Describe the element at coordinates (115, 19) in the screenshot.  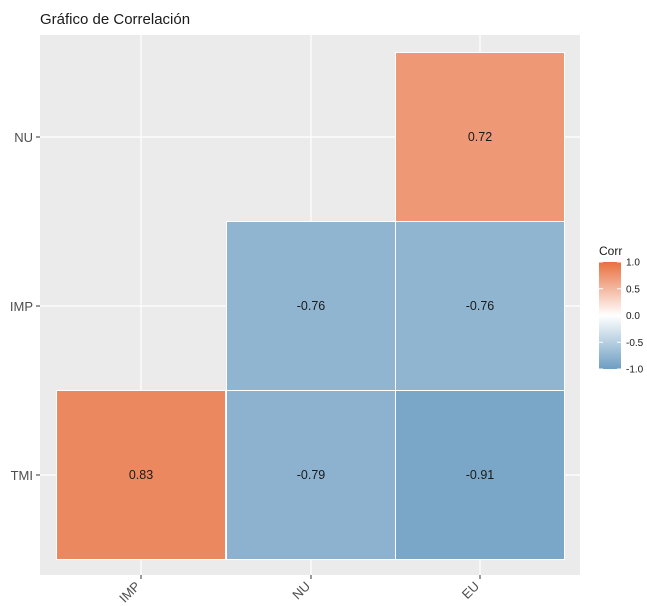
I see `chart-title: Gráfico de Correlación` at that location.